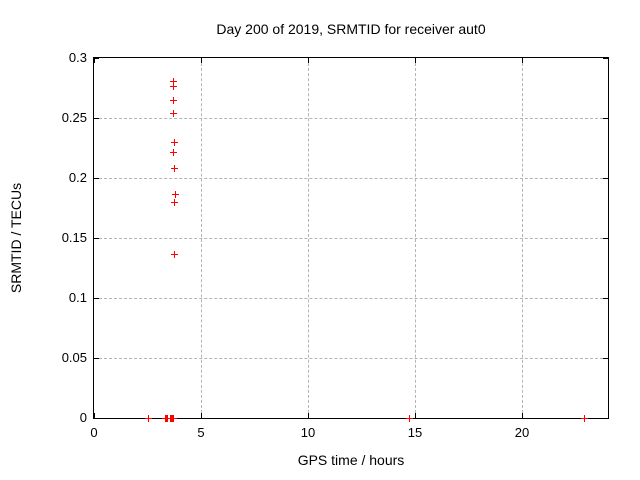 This screenshot has height=480, width=640. What do you see at coordinates (94, 432) in the screenshot?
I see `x-tick-label: 0` at bounding box center [94, 432].